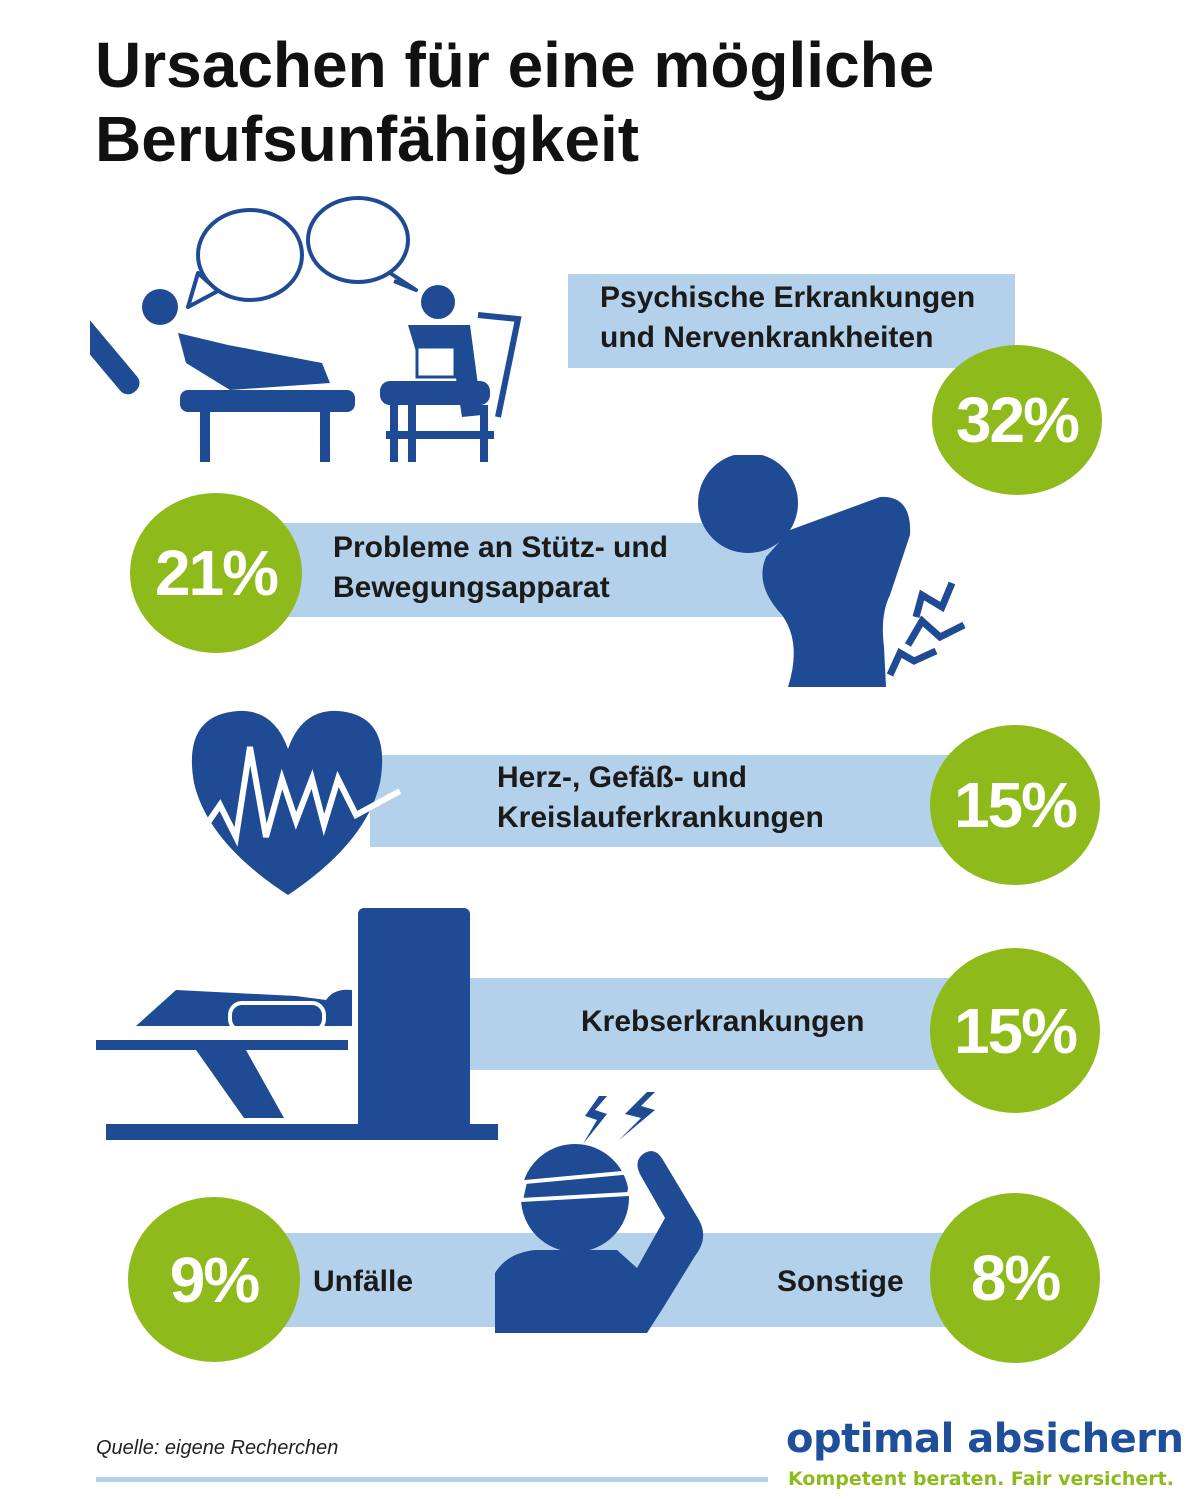  Describe the element at coordinates (767, 337) in the screenshot. I see `label-psychisch-line2: und Nervenkrankheiten` at that location.